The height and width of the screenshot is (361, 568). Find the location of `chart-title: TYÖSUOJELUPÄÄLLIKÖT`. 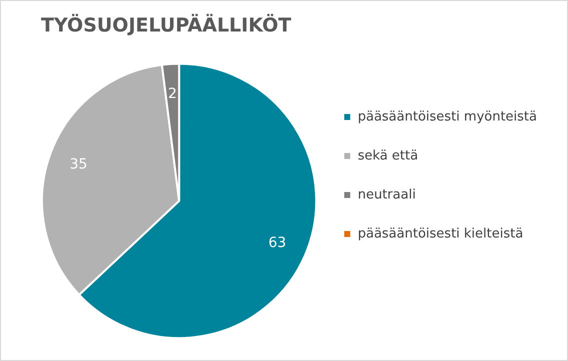

chart-title: TYÖSUOJELUPÄÄLLIKÖT is located at coordinates (166, 24).